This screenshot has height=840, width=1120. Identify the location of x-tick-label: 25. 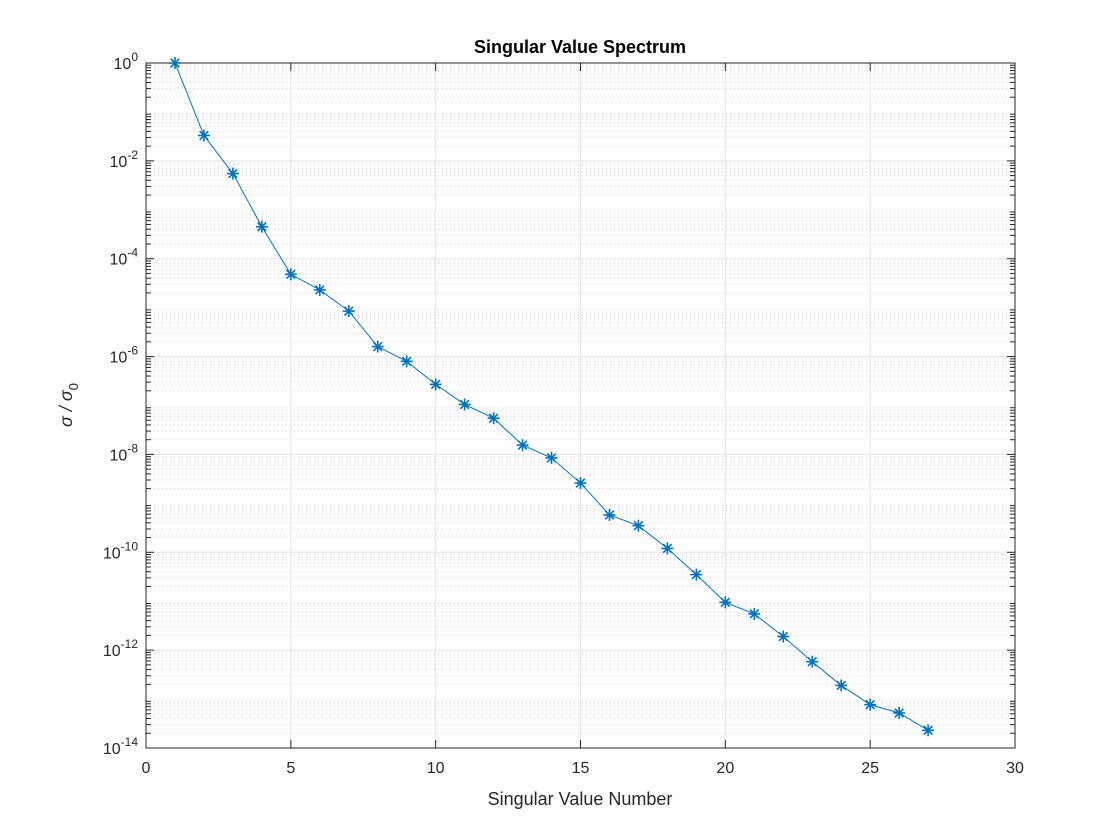
(870, 768).